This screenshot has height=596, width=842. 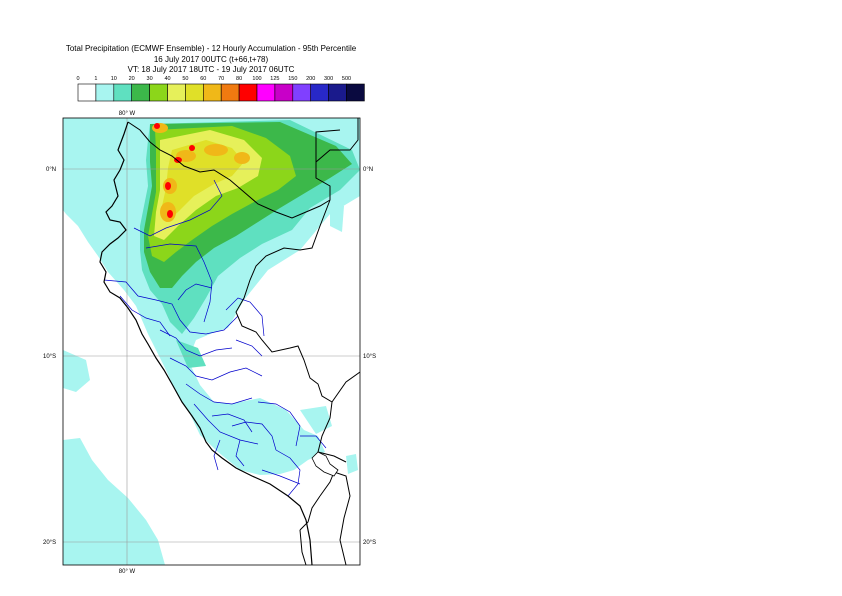 What do you see at coordinates (167, 79) in the screenshot?
I see `legend-tick-label: 40` at bounding box center [167, 79].